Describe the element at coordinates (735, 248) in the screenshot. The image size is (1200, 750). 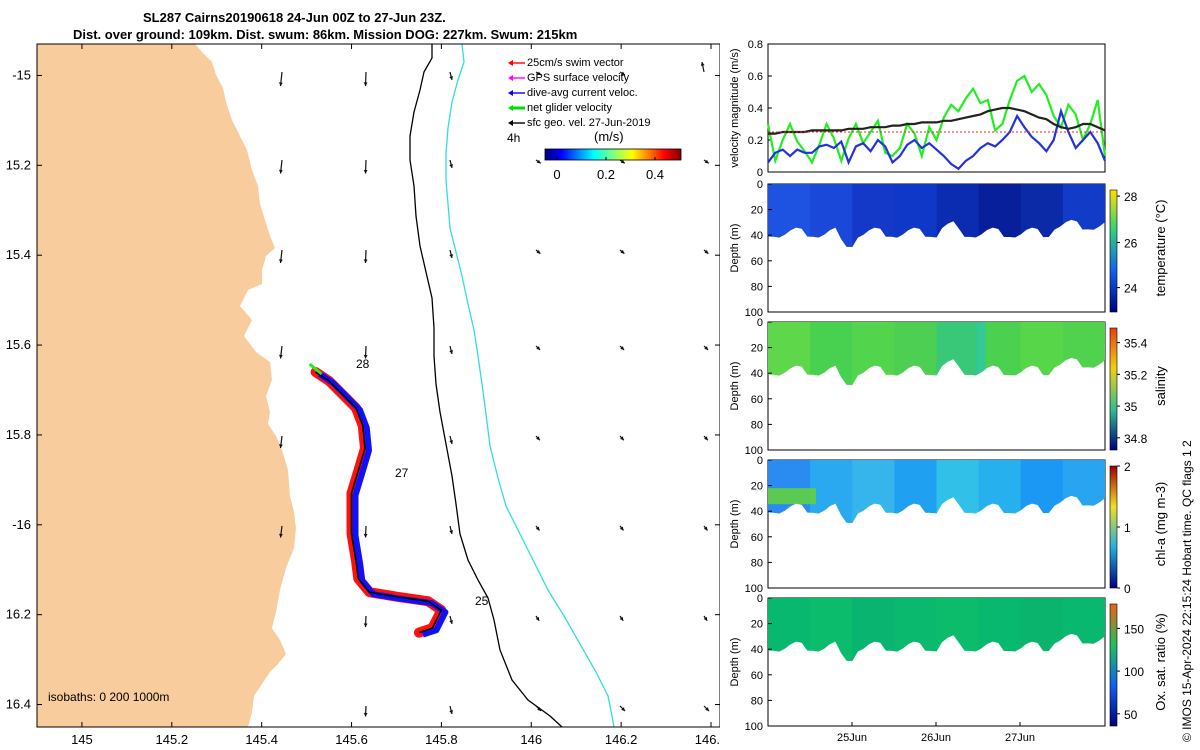
I see `depth-axis-label: Depth (m)` at that location.